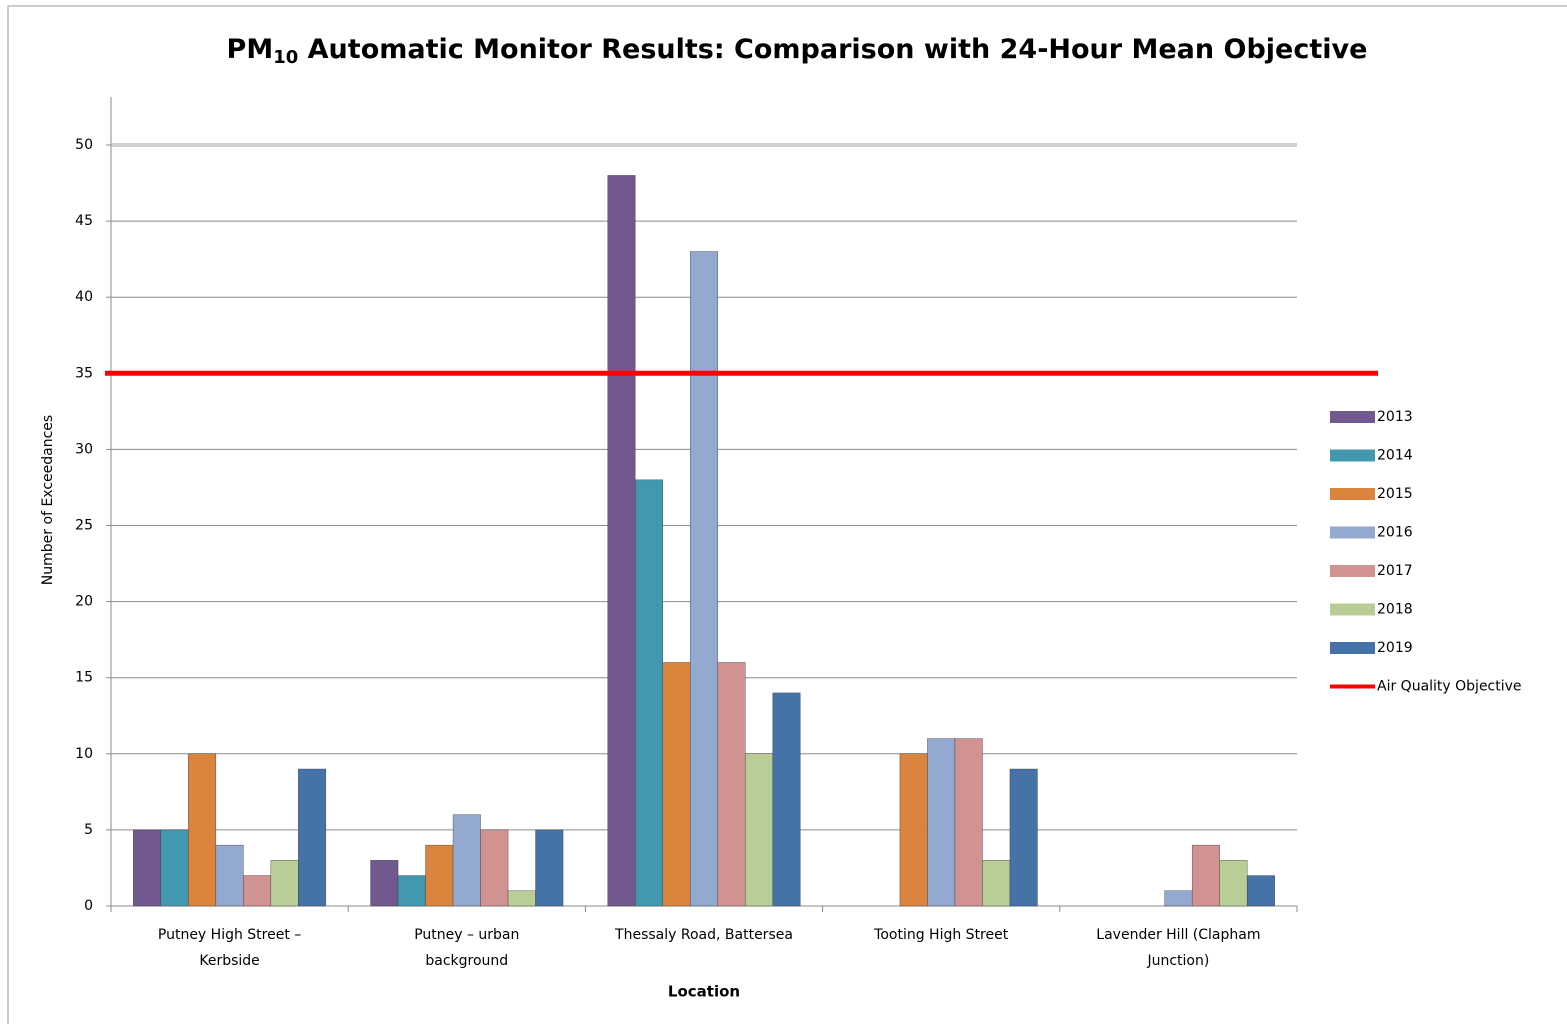 The image size is (1567, 1024). I want to click on x-tick-label: background, so click(466, 961).